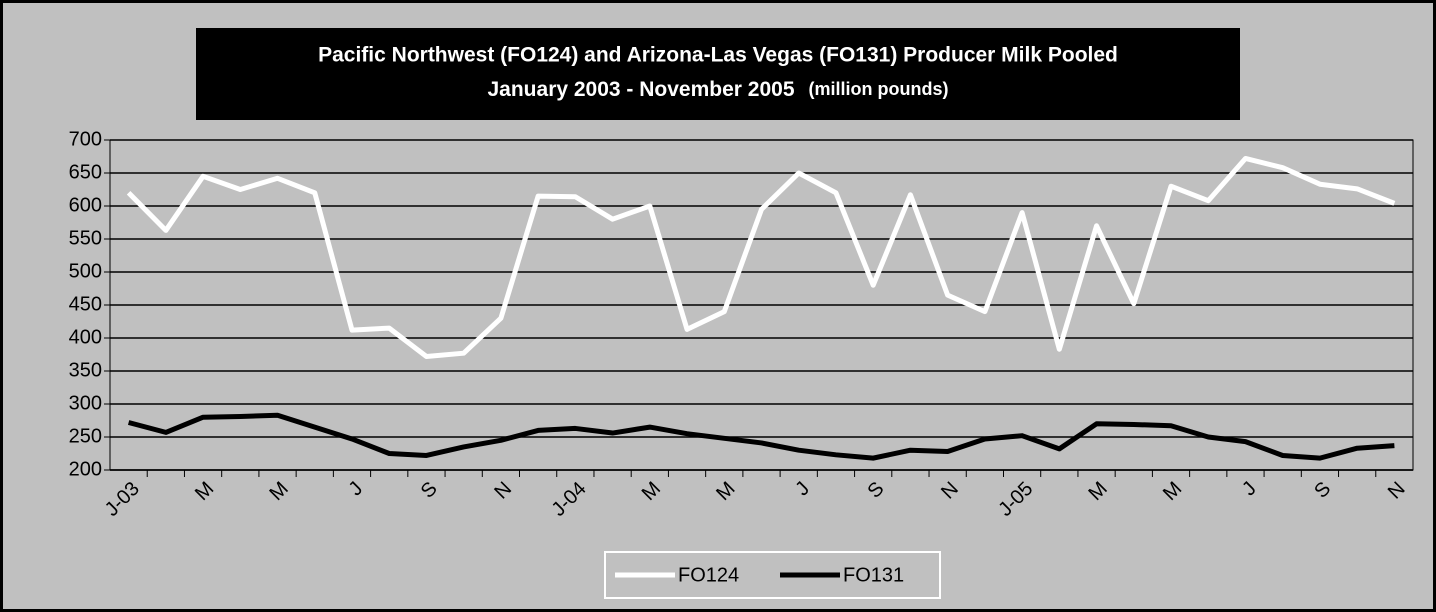 This screenshot has height=612, width=1436. I want to click on legend-label: FO131, so click(873, 575).